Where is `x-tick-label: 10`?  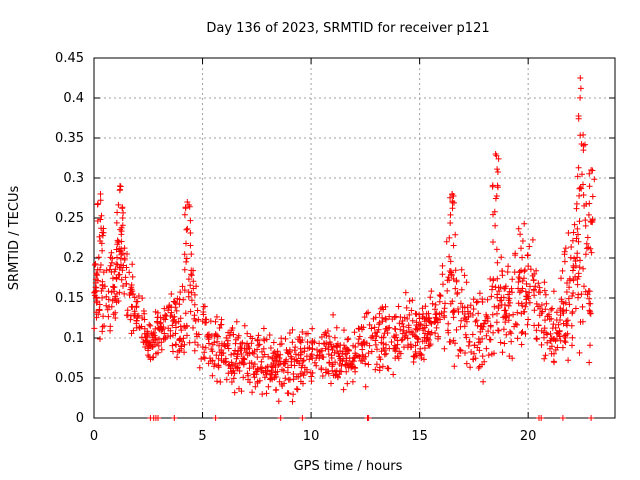 x-tick-label: 10 is located at coordinates (311, 436).